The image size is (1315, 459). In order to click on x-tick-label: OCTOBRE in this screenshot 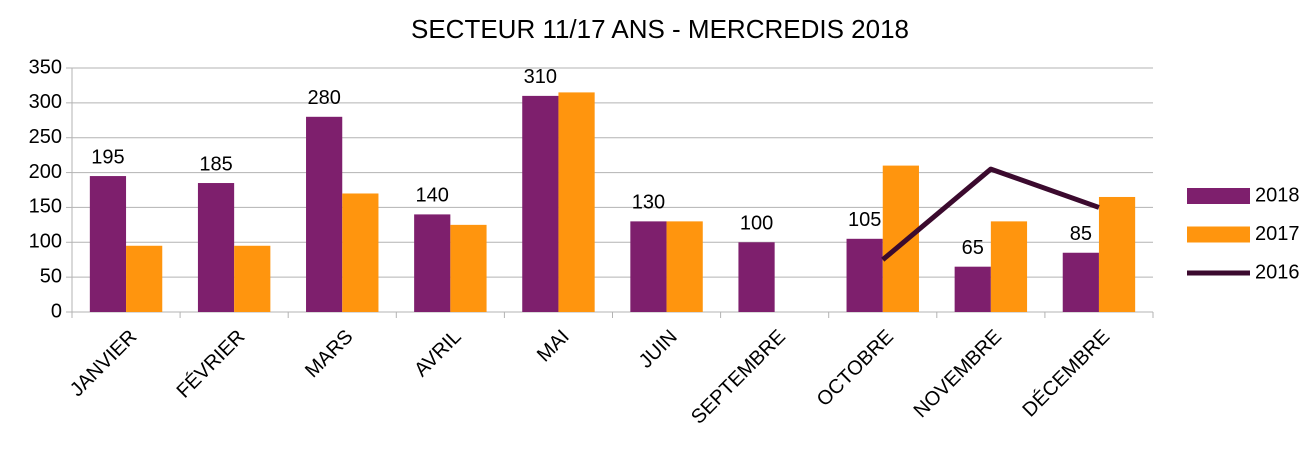, I will do `click(855, 368)`.